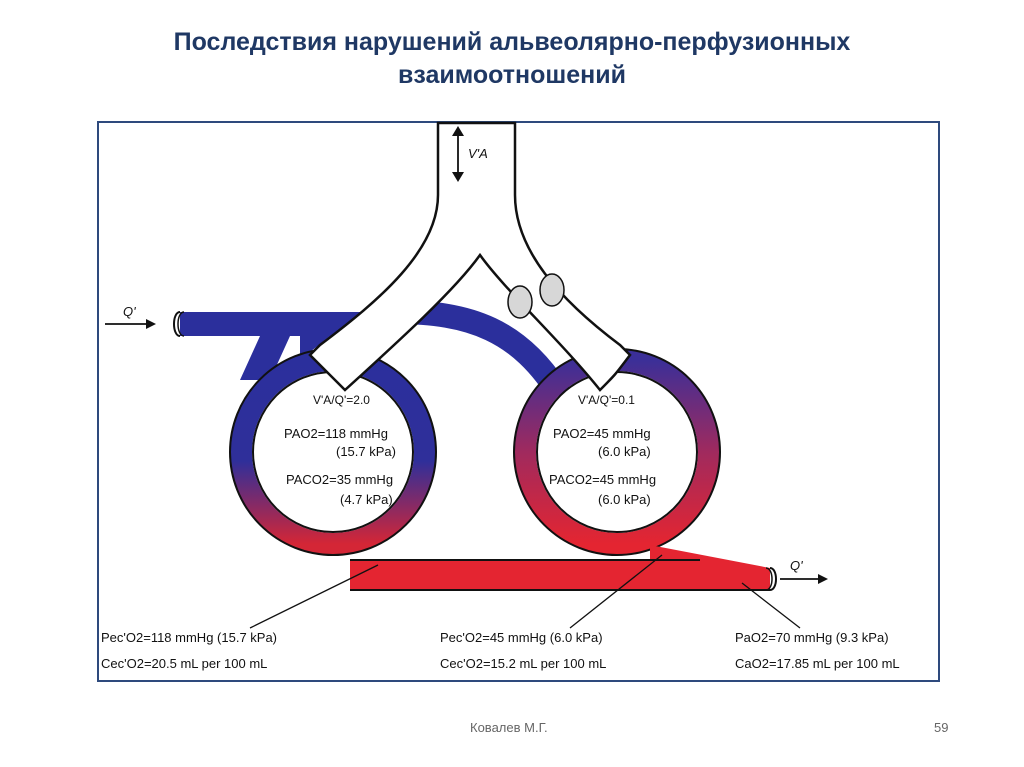 The image size is (1024, 767). I want to click on page-number: 59, so click(941, 727).